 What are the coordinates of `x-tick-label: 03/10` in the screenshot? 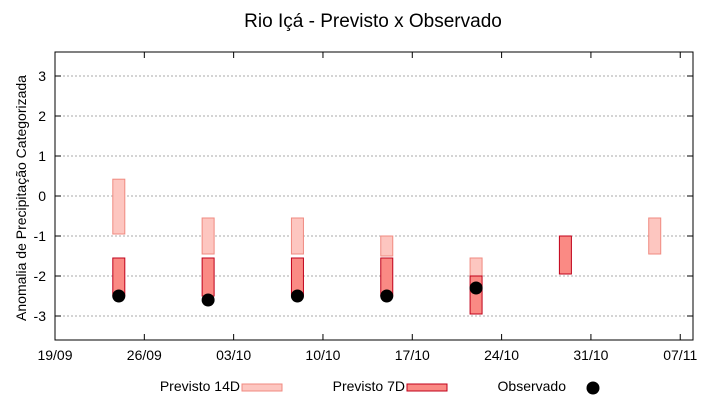 It's located at (233, 355).